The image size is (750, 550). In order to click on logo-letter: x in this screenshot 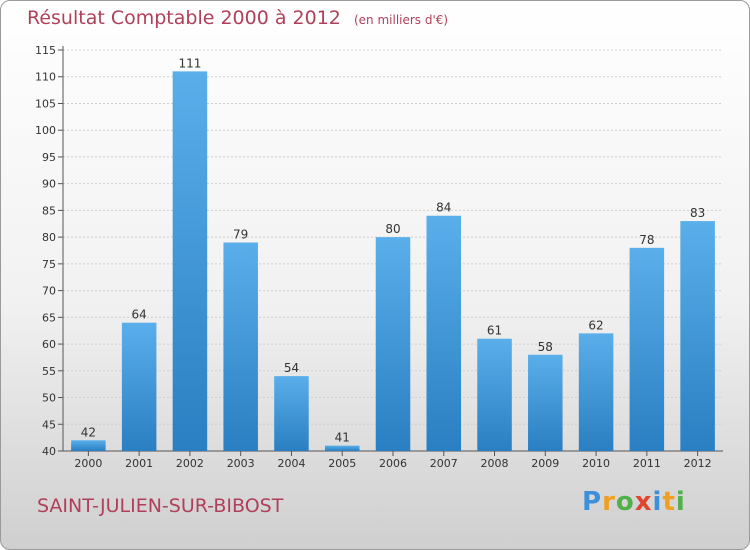, I will do `click(643, 502)`.